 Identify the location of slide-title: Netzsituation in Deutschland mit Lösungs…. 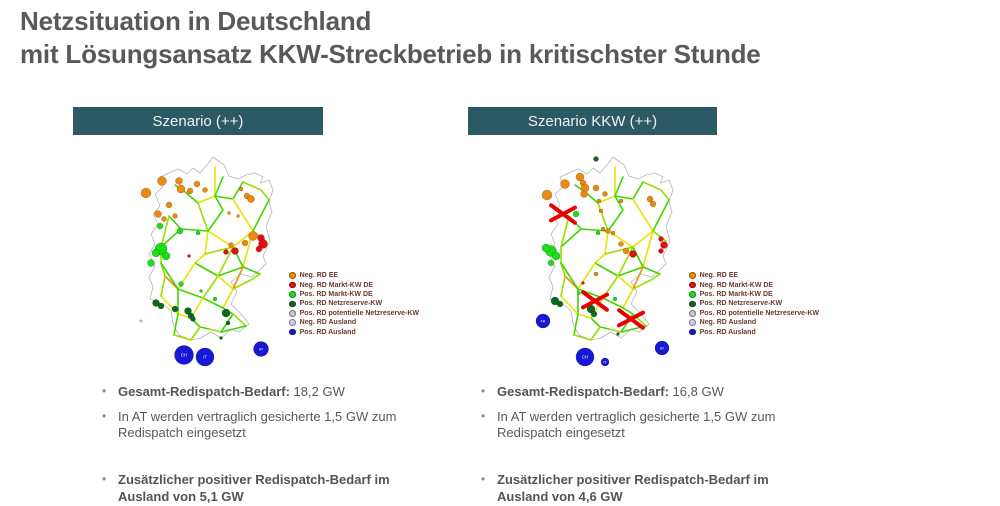
(390, 38).